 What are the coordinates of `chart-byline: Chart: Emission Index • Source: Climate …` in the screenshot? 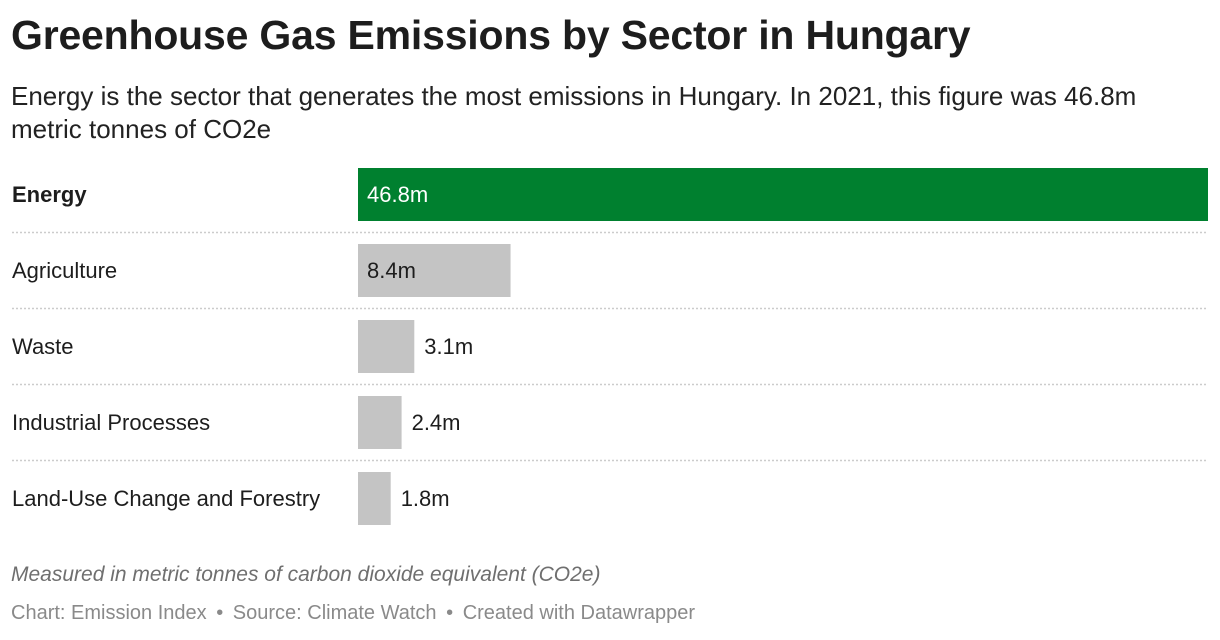 It's located at (353, 613).